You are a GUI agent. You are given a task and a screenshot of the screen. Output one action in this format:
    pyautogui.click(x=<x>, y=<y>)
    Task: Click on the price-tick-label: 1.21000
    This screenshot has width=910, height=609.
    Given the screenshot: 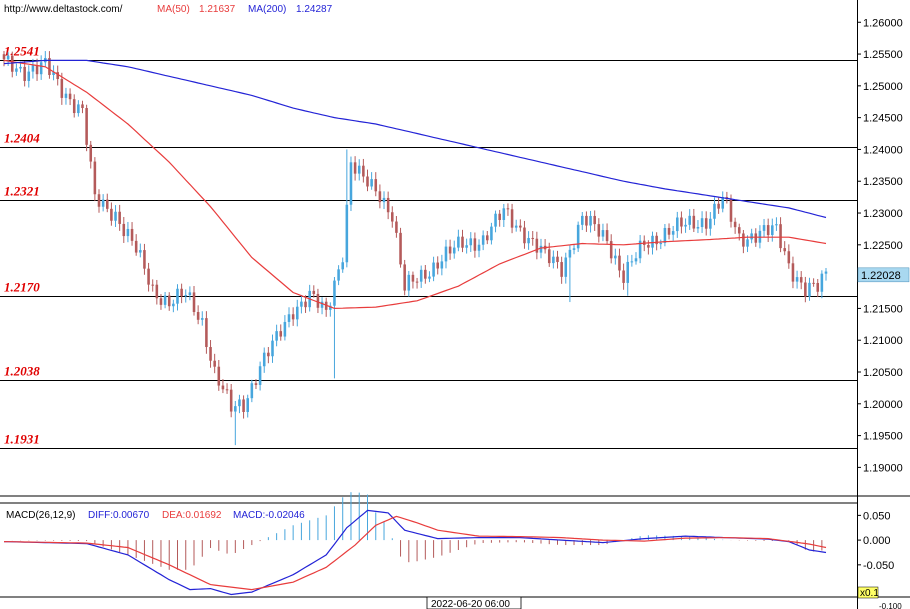 What is the action you would take?
    pyautogui.click(x=883, y=341)
    